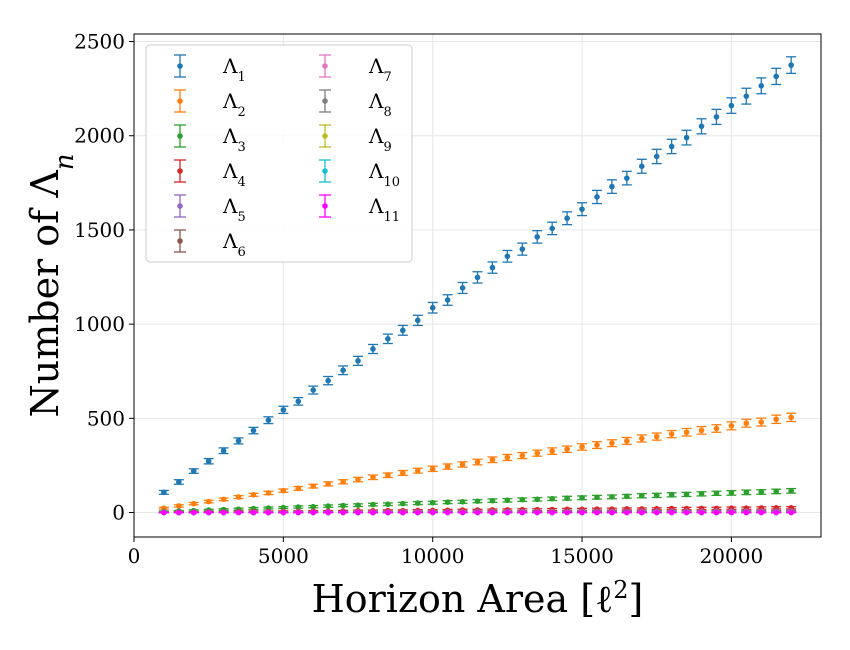 Image resolution: width=850 pixels, height=650 pixels. Describe the element at coordinates (134, 556) in the screenshot. I see `x-tick-label: 0` at that location.